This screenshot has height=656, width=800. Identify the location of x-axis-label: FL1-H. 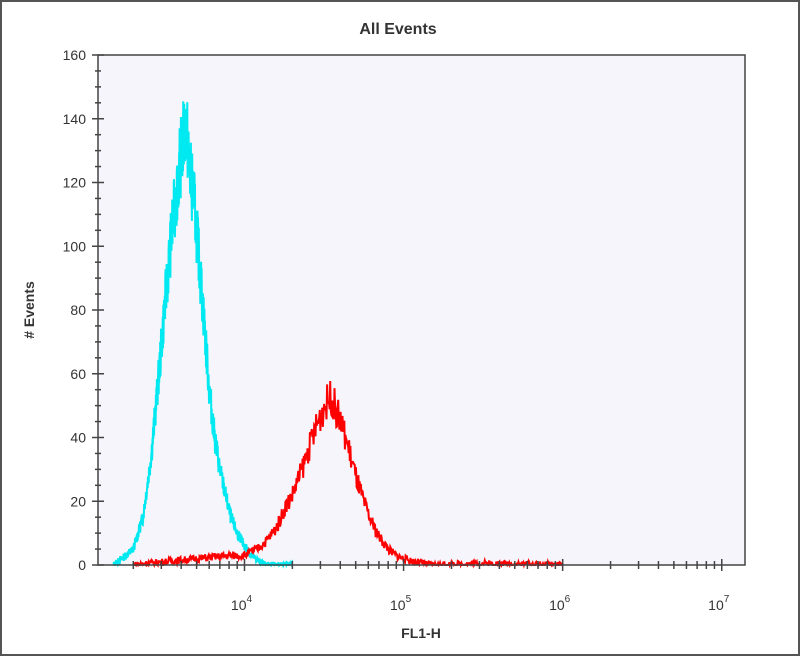
(421, 633).